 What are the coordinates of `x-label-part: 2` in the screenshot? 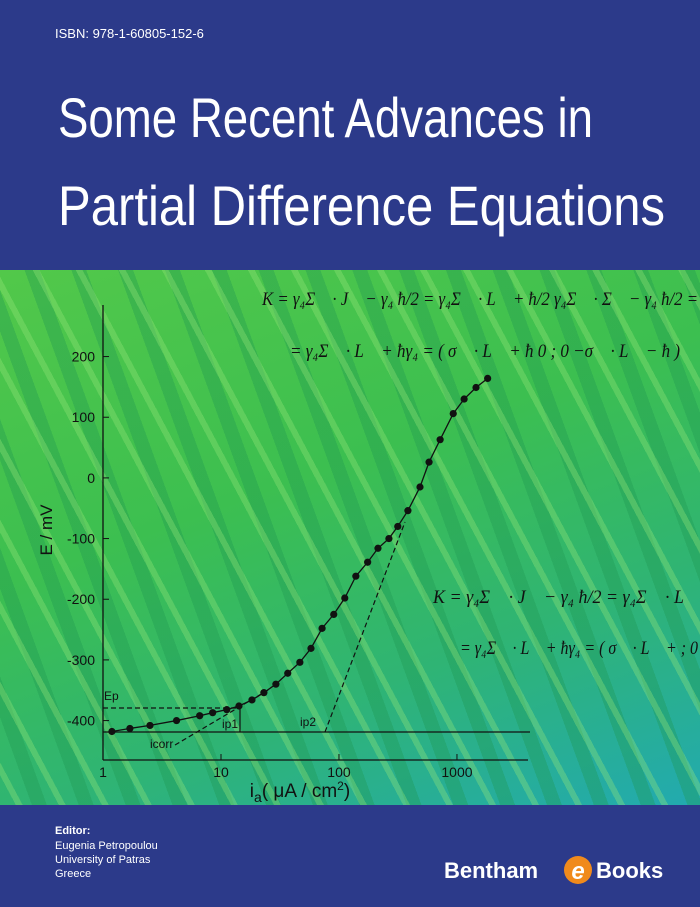 It's located at (340, 786).